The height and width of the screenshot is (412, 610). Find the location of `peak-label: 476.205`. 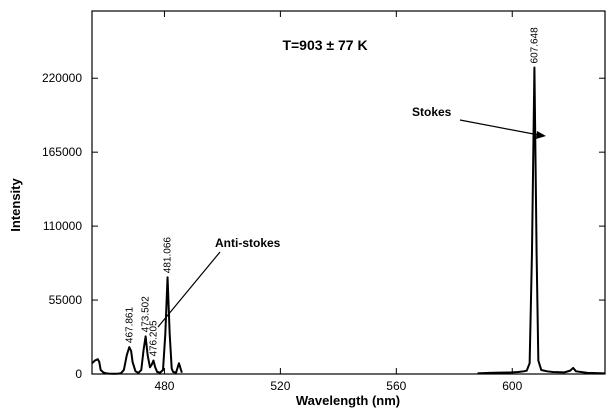

peak-label: 476.205 is located at coordinates (153, 338).